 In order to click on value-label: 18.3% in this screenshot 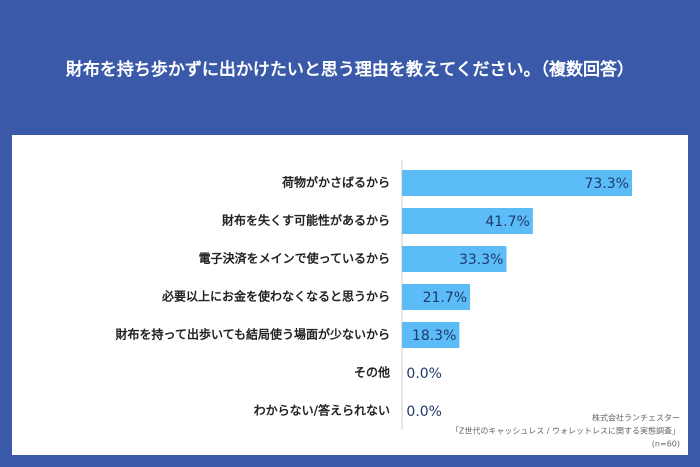, I will do `click(434, 336)`.